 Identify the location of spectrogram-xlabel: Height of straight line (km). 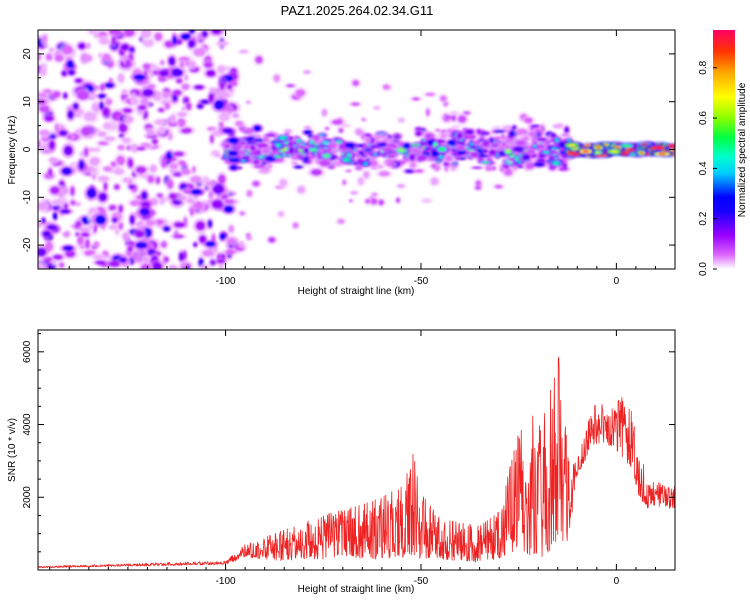
(356, 291).